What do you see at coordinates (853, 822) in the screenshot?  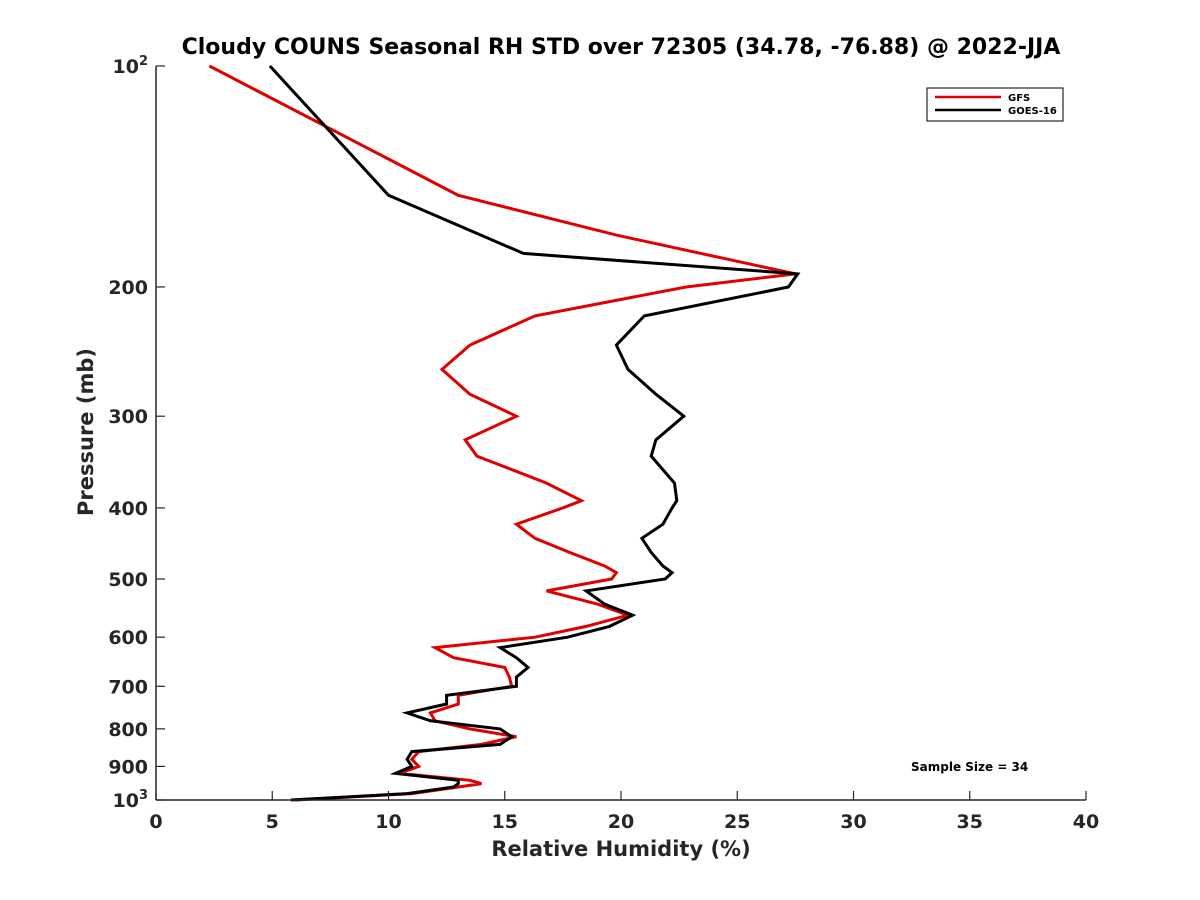 I see `x-tick-label: 30` at bounding box center [853, 822].